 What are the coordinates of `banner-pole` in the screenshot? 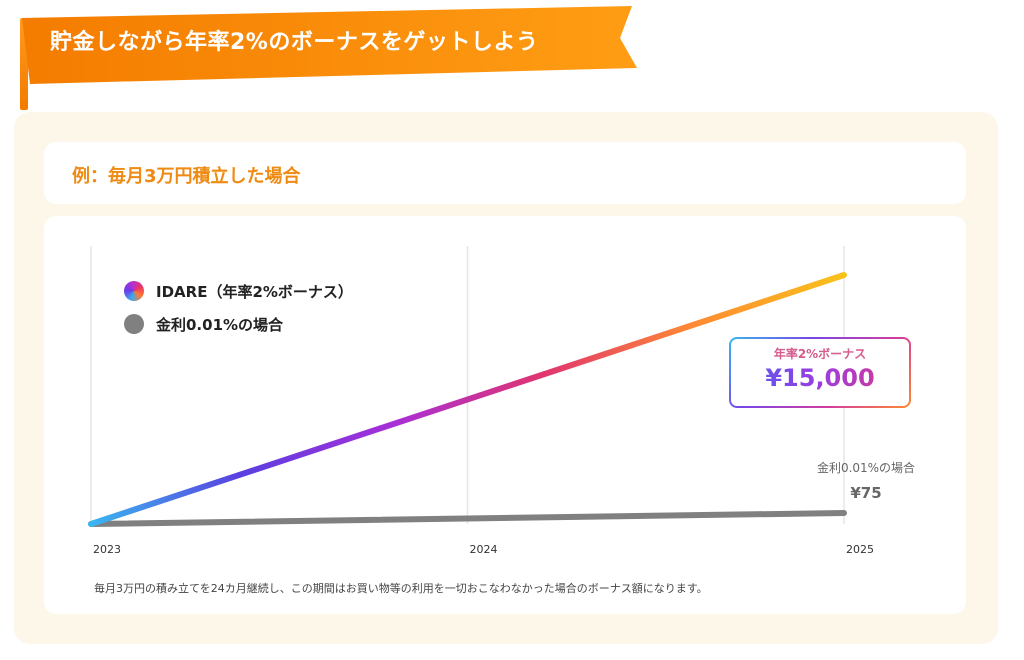 It's located at (24, 64).